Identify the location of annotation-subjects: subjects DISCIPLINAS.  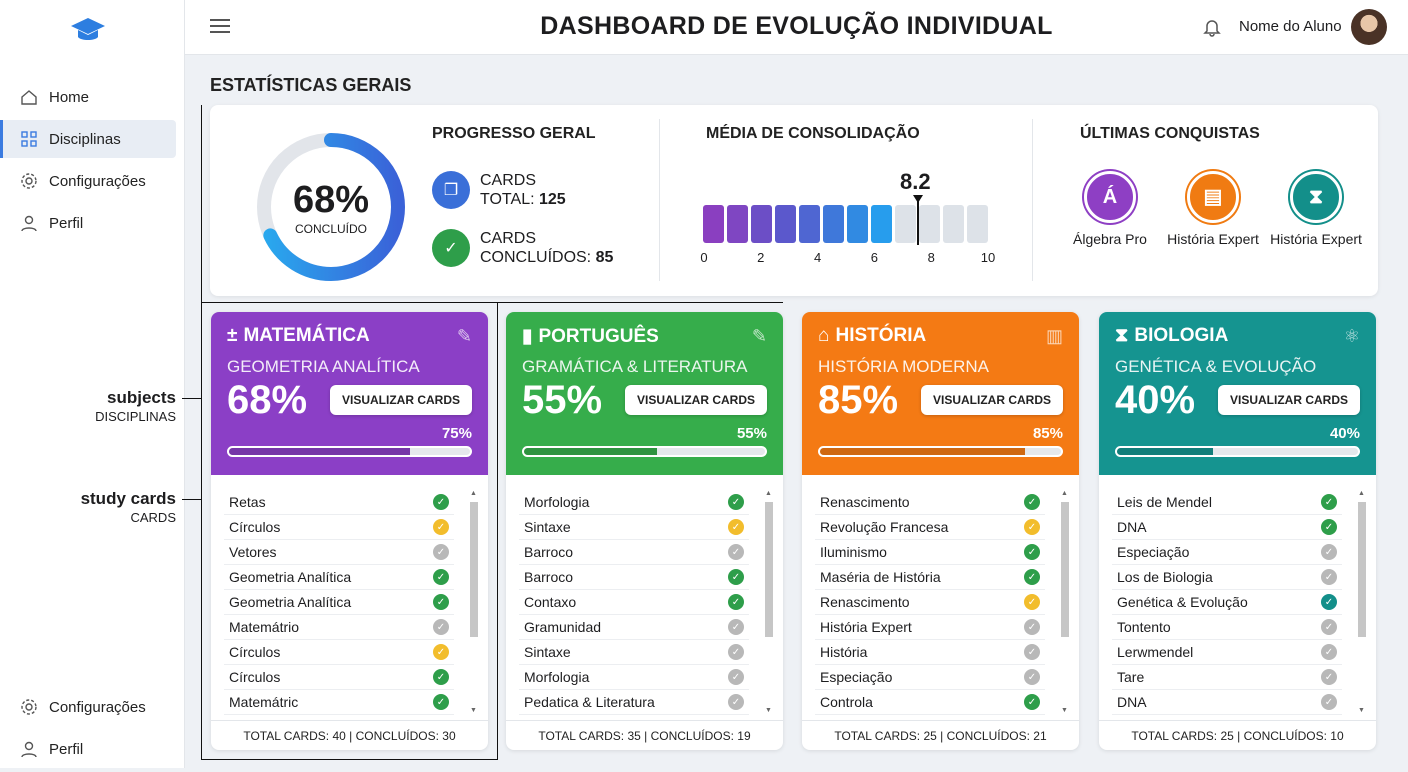
(135, 406).